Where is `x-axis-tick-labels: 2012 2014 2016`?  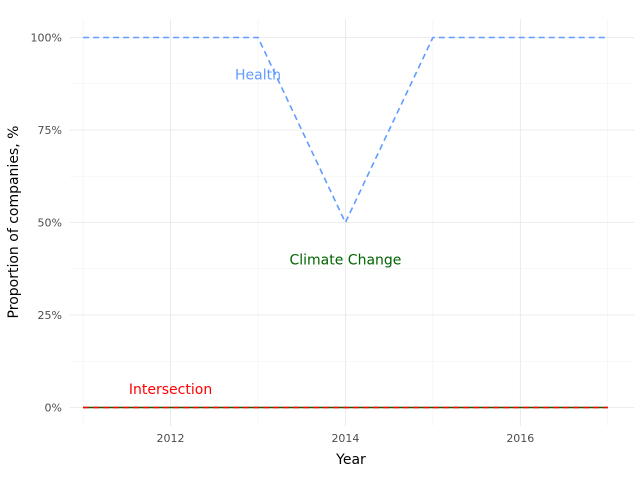 x-axis-tick-labels: 2012 2014 2016 is located at coordinates (346, 438).